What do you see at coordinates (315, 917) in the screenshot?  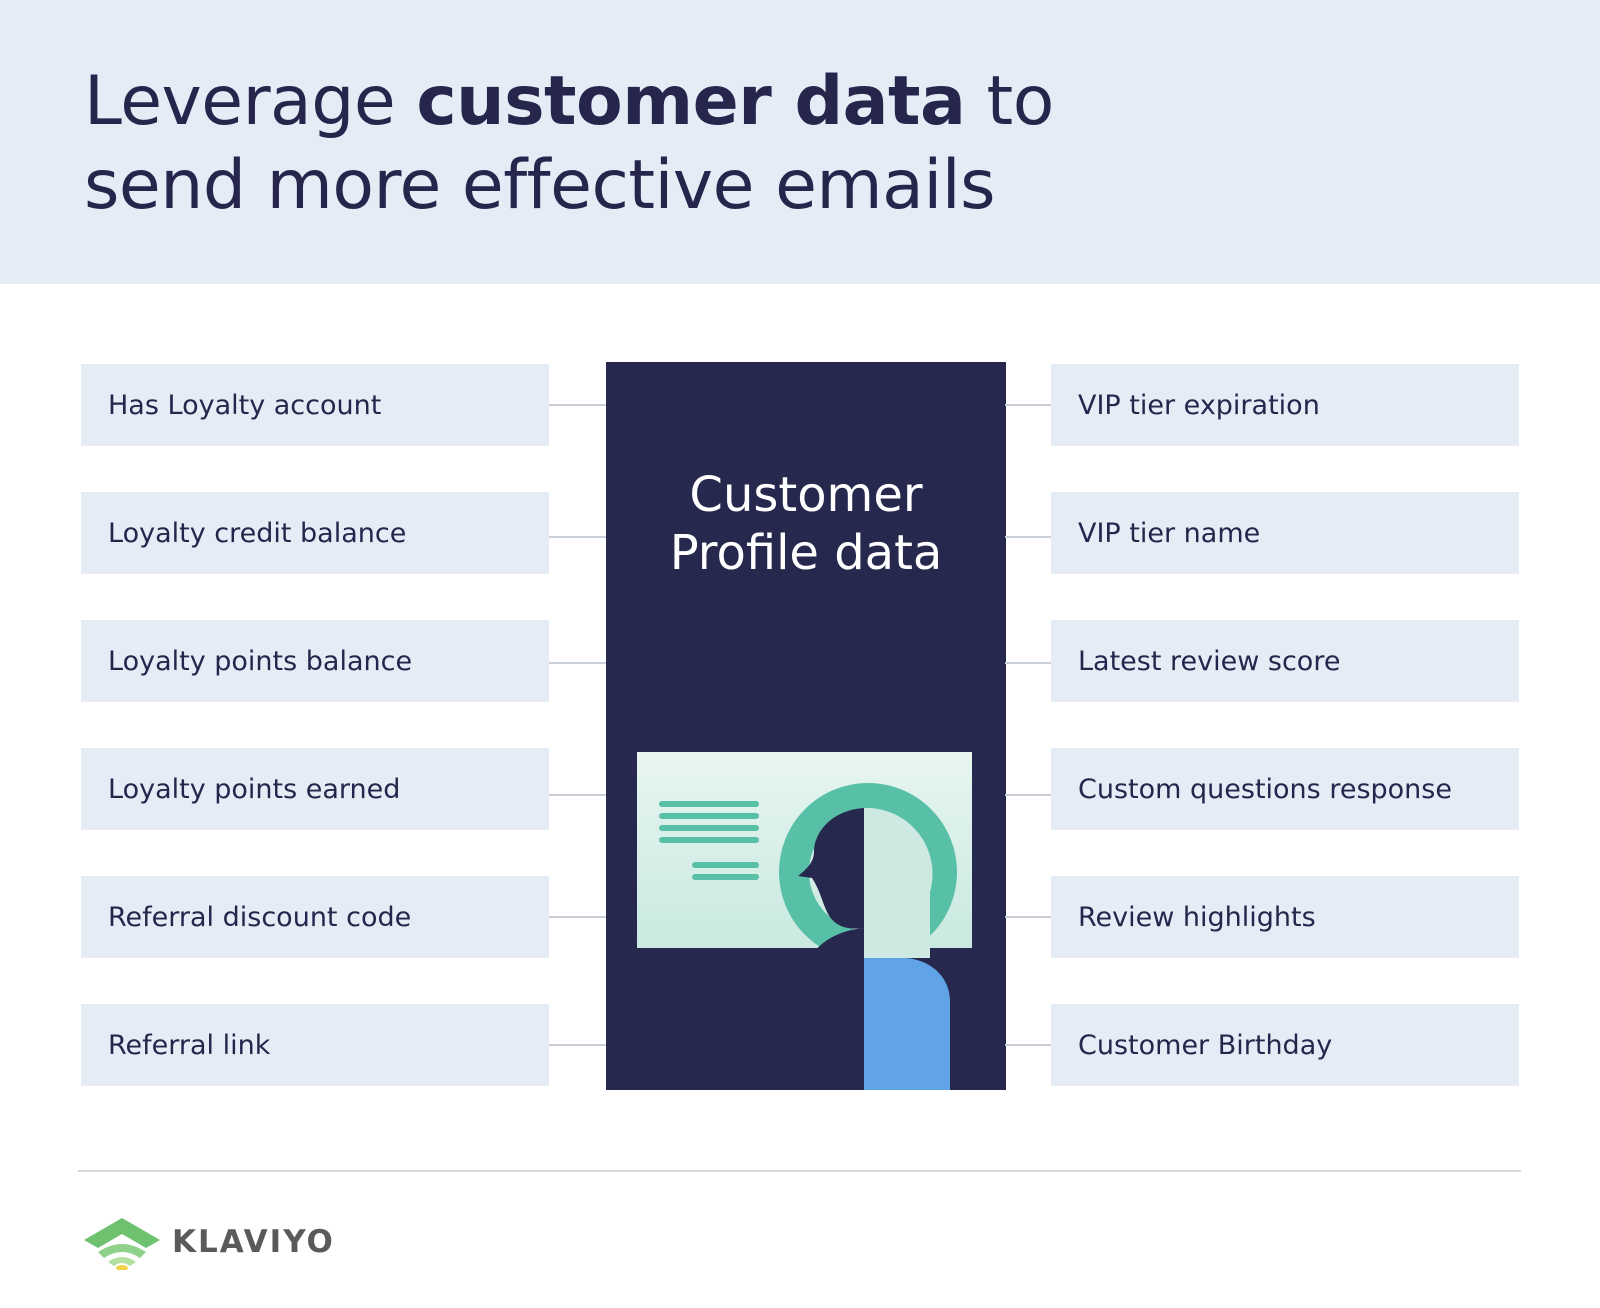 I see `left-item-referral-discount-code: Referral discount code` at bounding box center [315, 917].